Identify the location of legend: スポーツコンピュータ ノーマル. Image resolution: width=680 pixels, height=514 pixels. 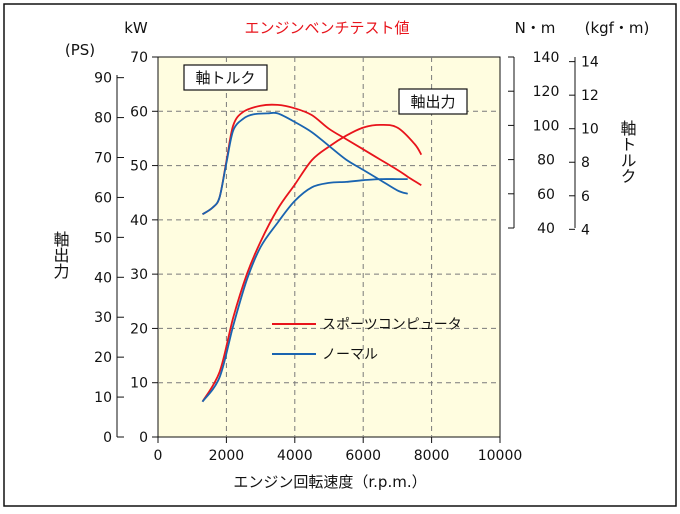
(367, 340).